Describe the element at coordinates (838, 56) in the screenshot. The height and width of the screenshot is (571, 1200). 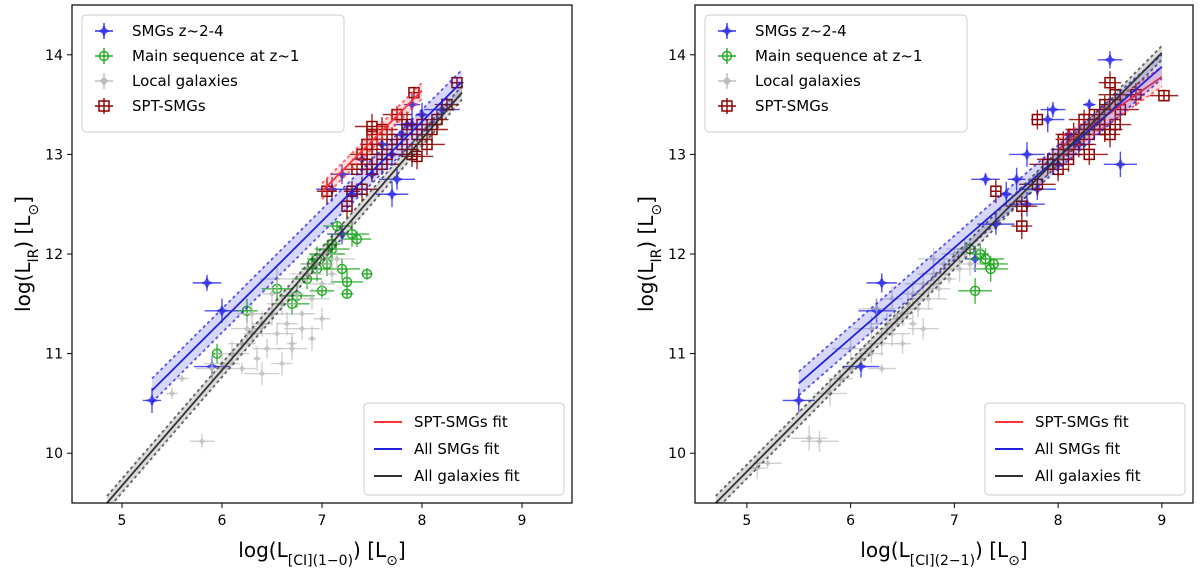
I see `legend-label: Main sequence at z~1` at that location.